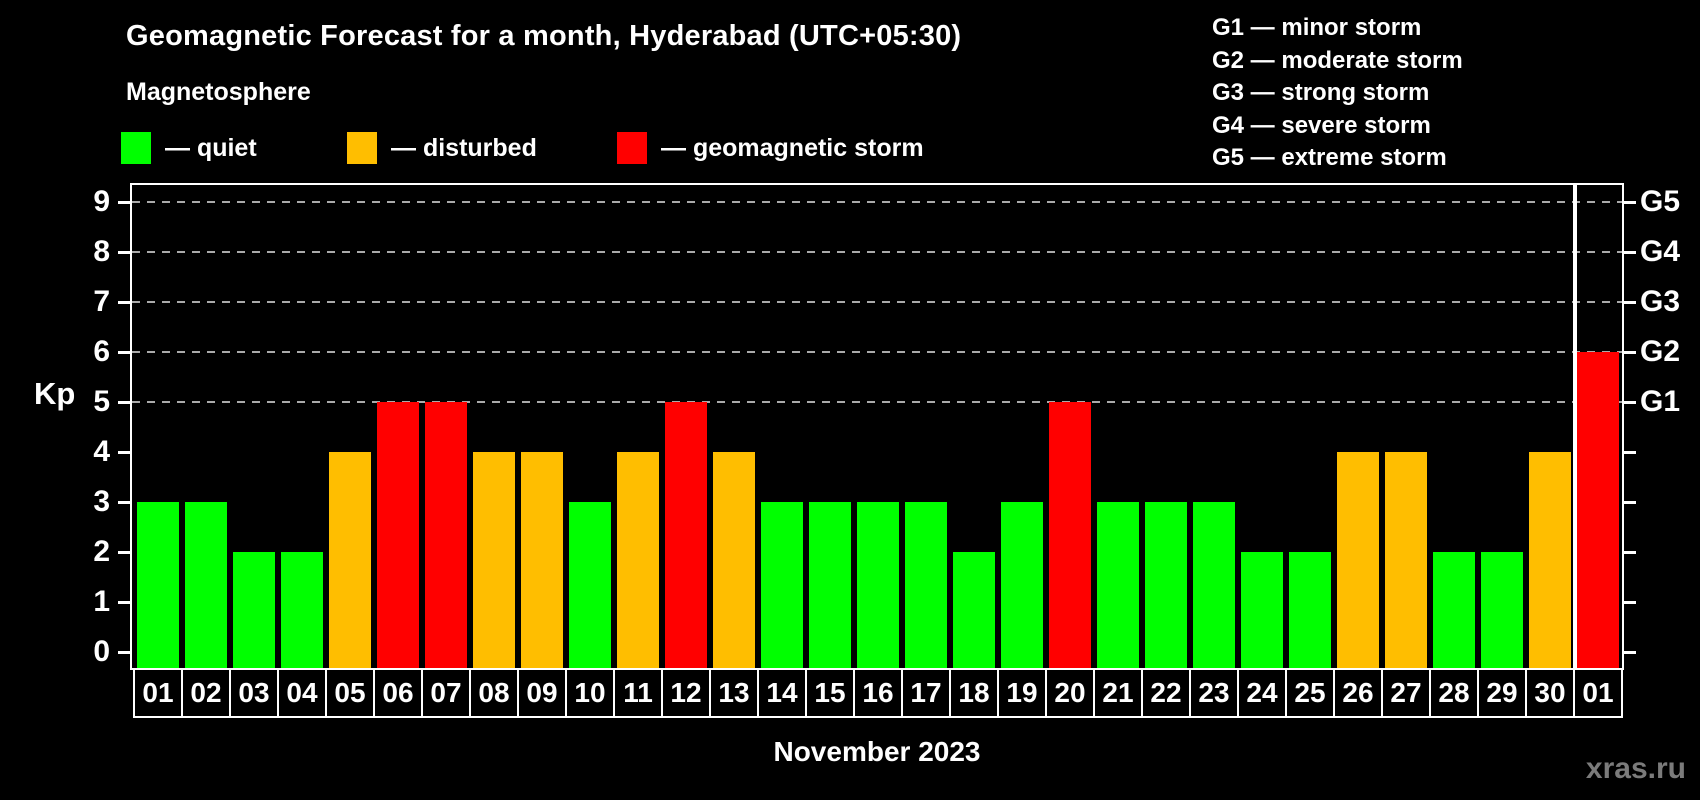 The width and height of the screenshot is (1700, 800). I want to click on x-label-box-day-19: 19, so click(1022, 693).